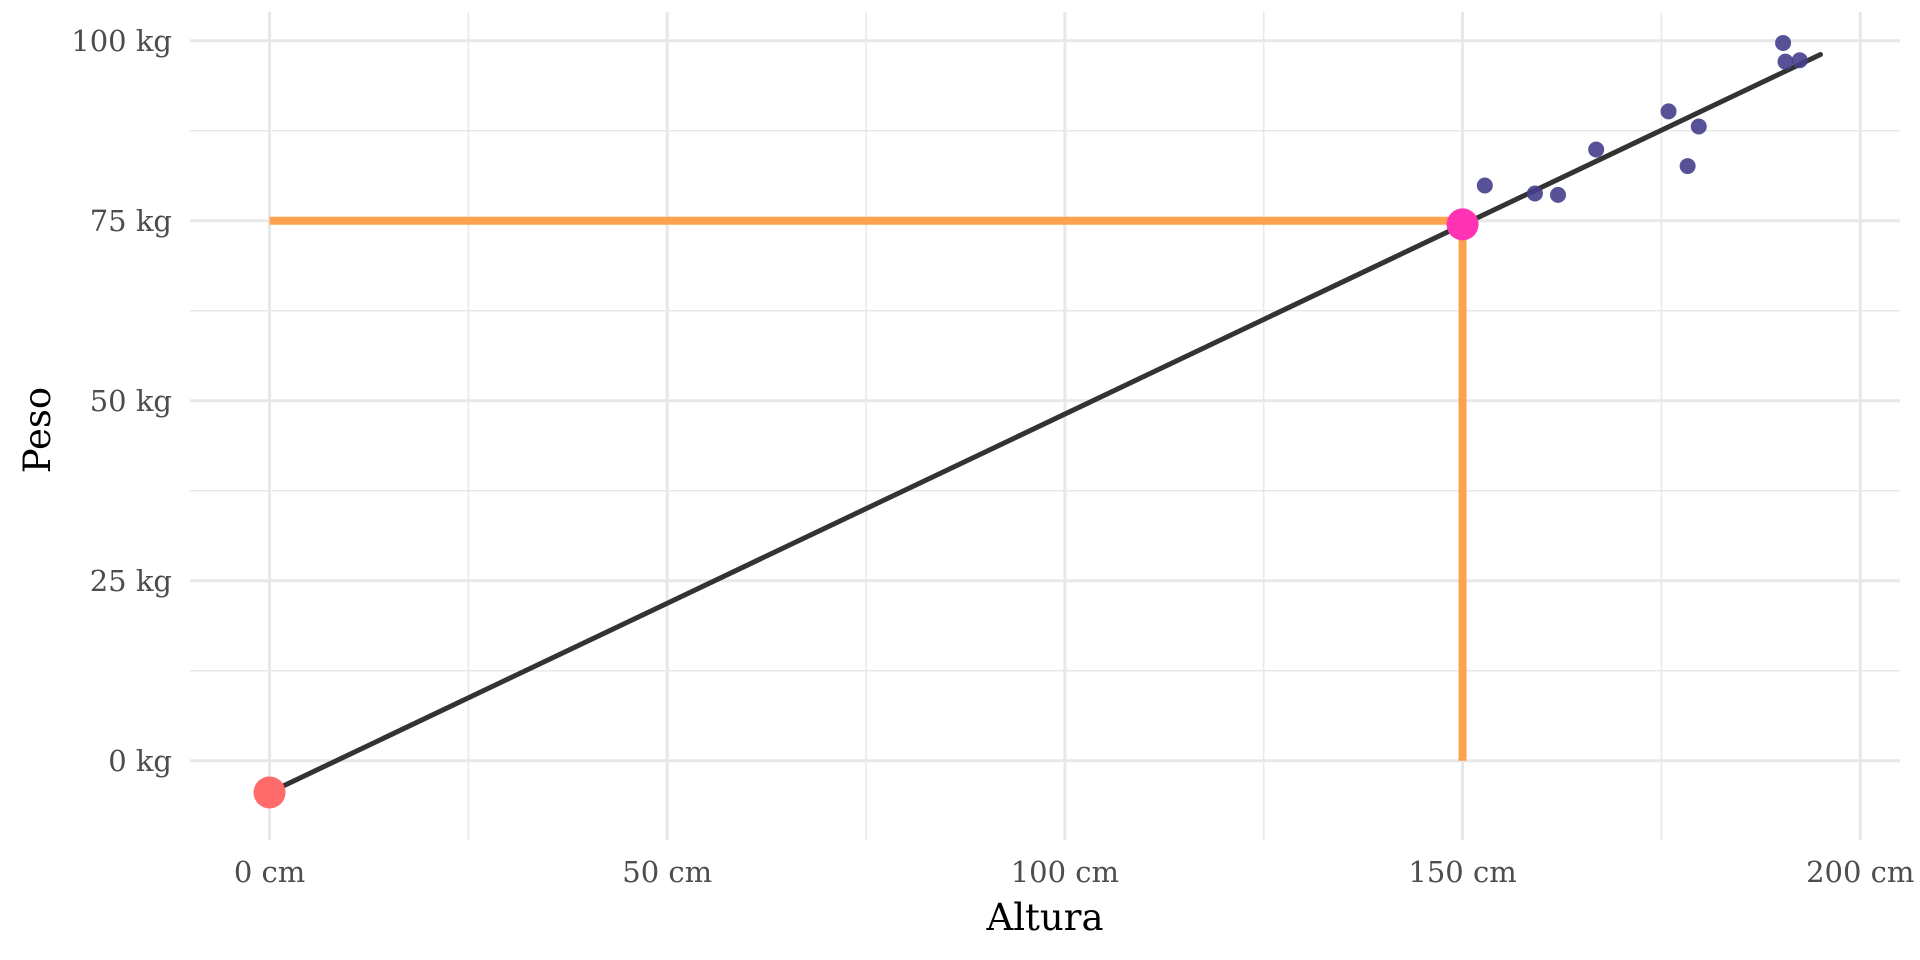  Describe the element at coordinates (1065, 872) in the screenshot. I see `x-tick-label: 100 cm` at that location.